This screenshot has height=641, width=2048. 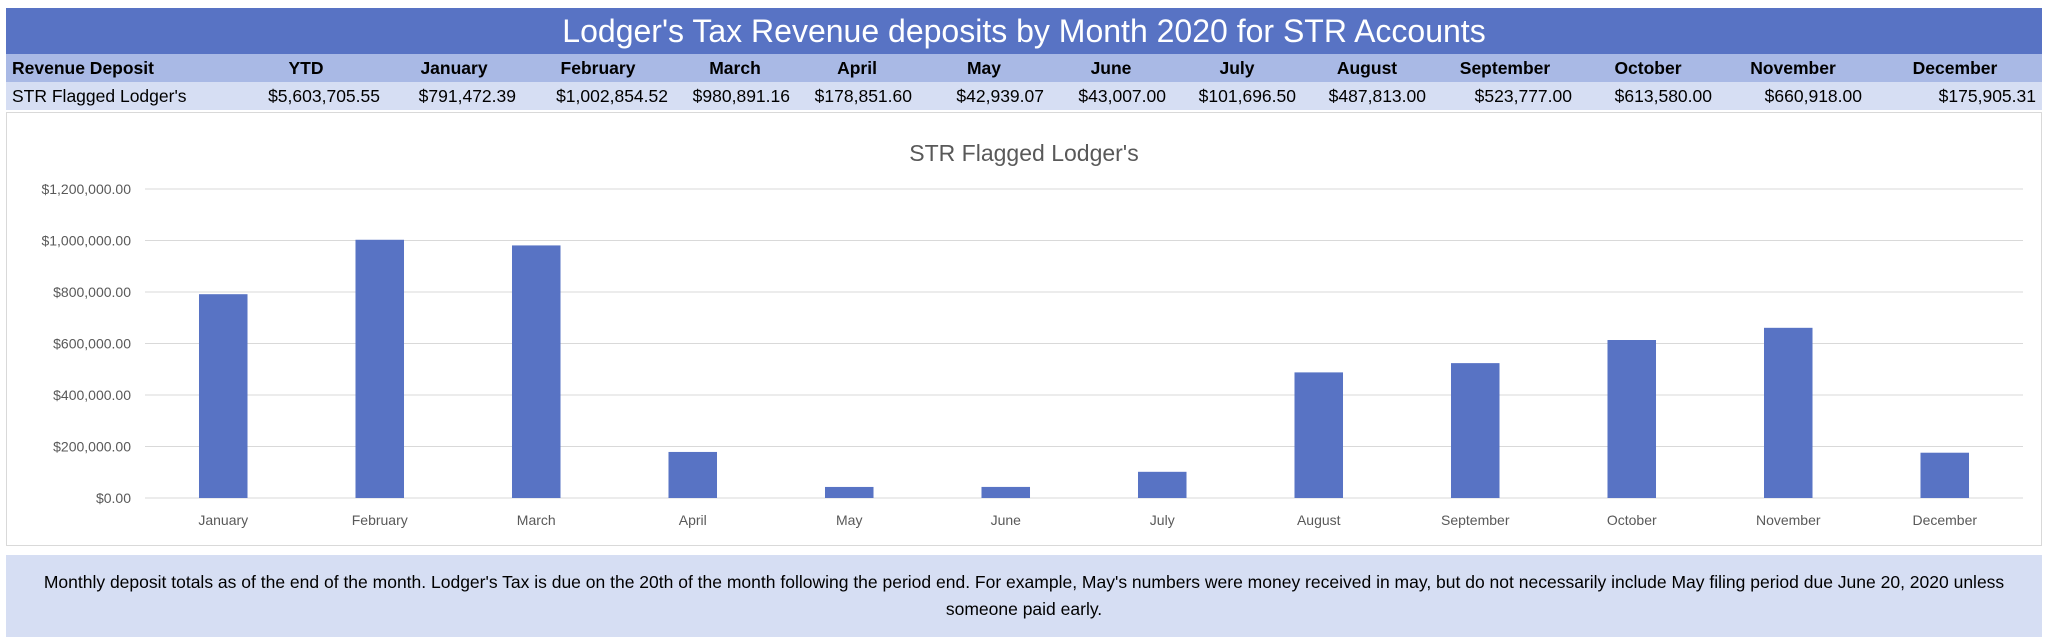 I want to click on column-header: September, so click(x=1505, y=67).